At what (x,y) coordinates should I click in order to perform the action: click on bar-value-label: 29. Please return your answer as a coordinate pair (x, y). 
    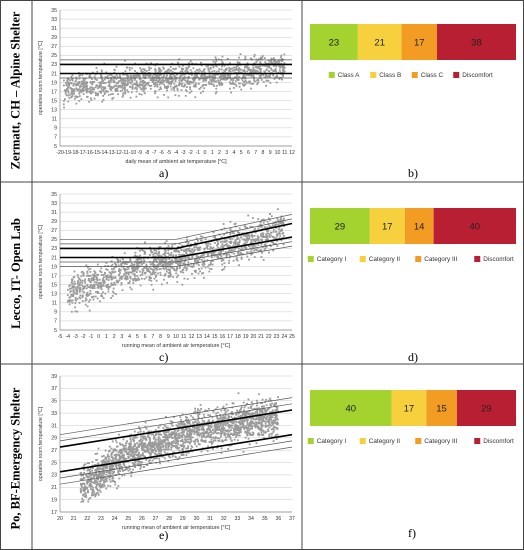
    Looking at the image, I should click on (340, 227).